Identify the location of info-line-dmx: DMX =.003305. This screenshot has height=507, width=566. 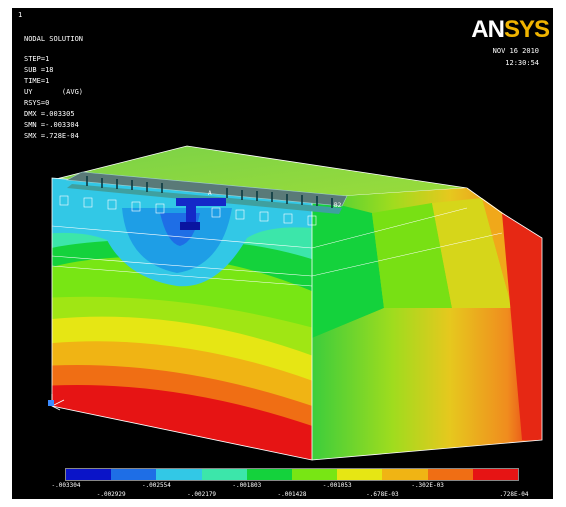
(49, 114).